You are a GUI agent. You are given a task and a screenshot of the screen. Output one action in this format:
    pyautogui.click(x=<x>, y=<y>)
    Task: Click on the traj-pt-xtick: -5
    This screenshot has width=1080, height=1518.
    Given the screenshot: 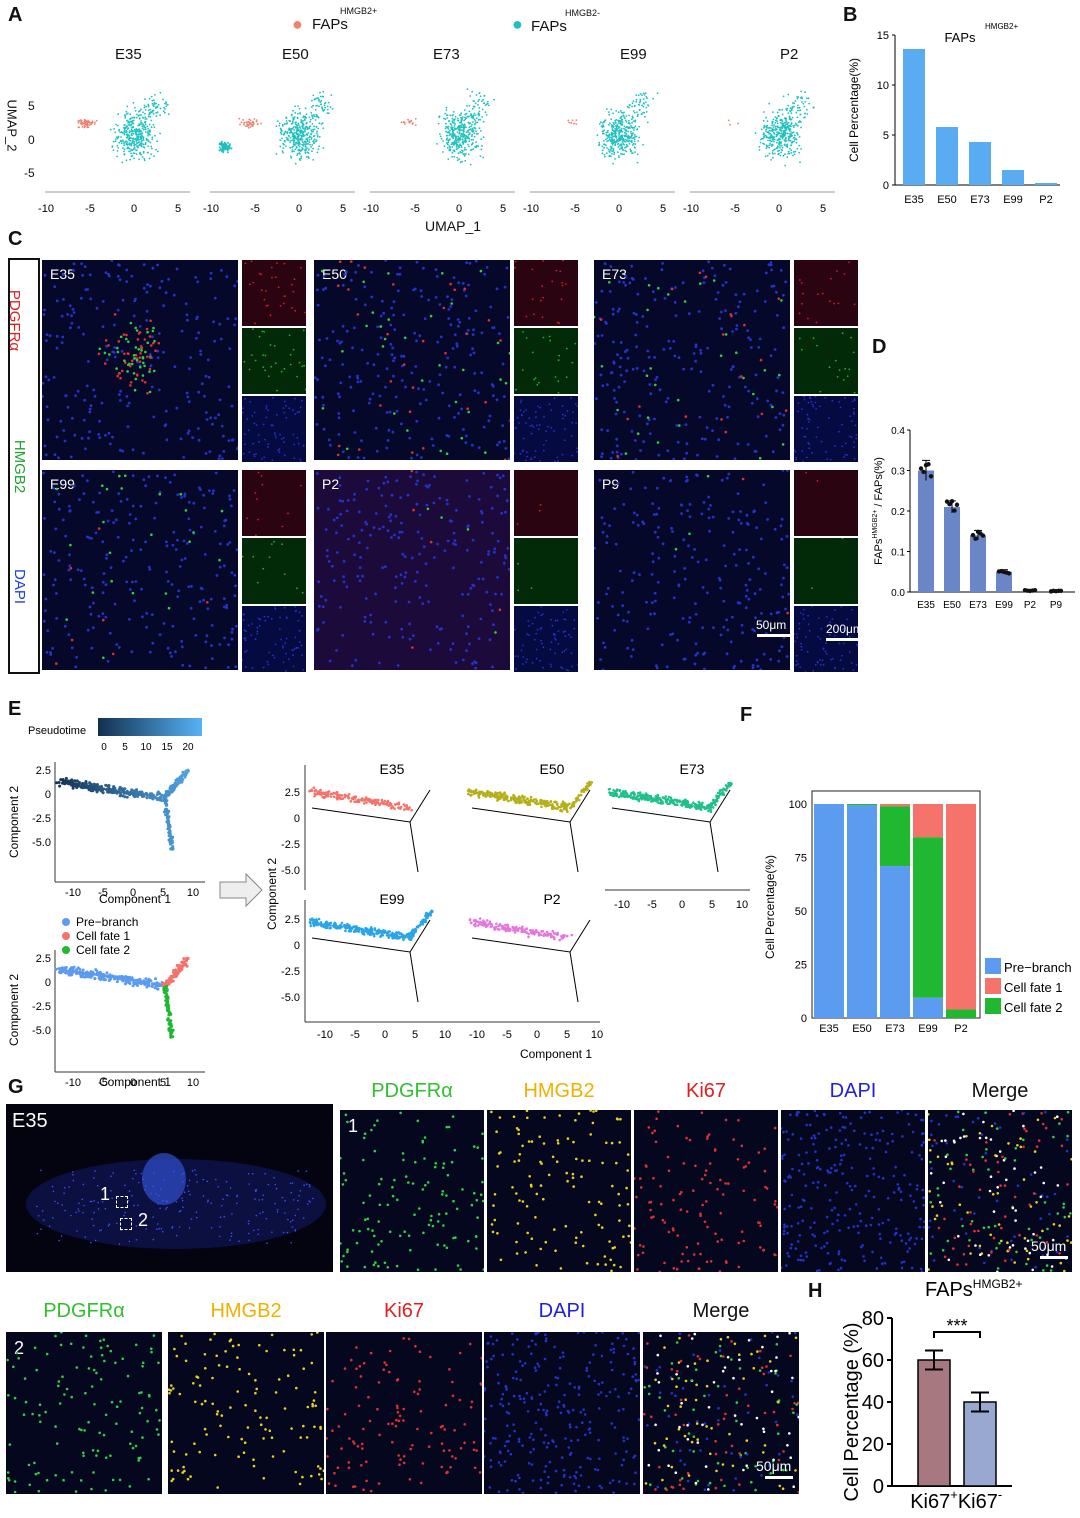 What is the action you would take?
    pyautogui.click(x=103, y=893)
    